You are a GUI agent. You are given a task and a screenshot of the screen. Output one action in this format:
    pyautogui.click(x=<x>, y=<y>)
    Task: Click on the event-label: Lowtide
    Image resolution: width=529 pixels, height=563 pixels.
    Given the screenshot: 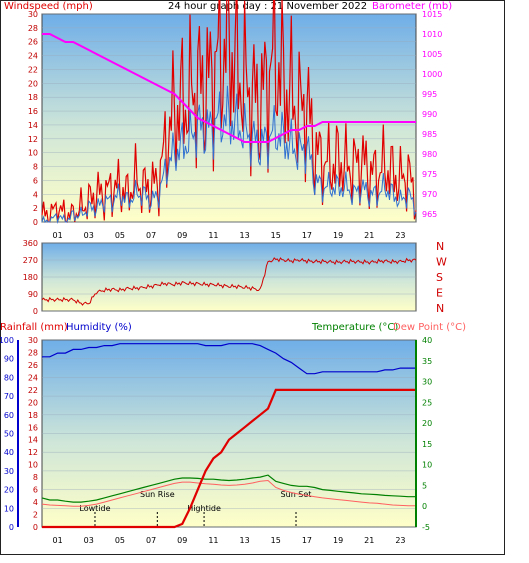 What is the action you would take?
    pyautogui.click(x=94, y=508)
    